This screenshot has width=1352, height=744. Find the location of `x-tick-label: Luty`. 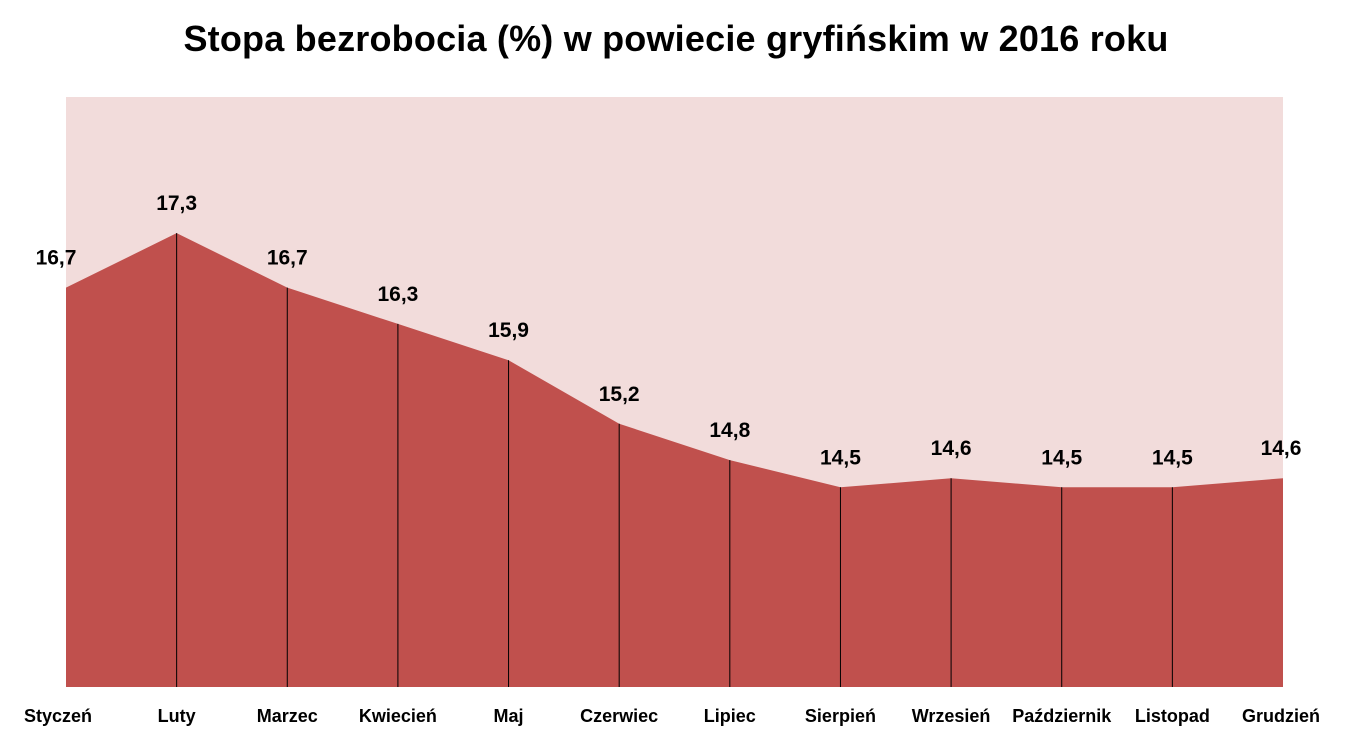

x-tick-label: Luty is located at coordinates (177, 716).